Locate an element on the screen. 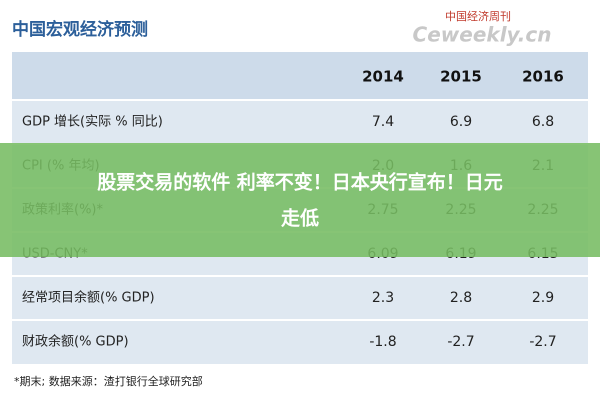 Image resolution: width=600 pixels, height=400 pixels. logo: 中国经济周刊 is located at coordinates (478, 16).